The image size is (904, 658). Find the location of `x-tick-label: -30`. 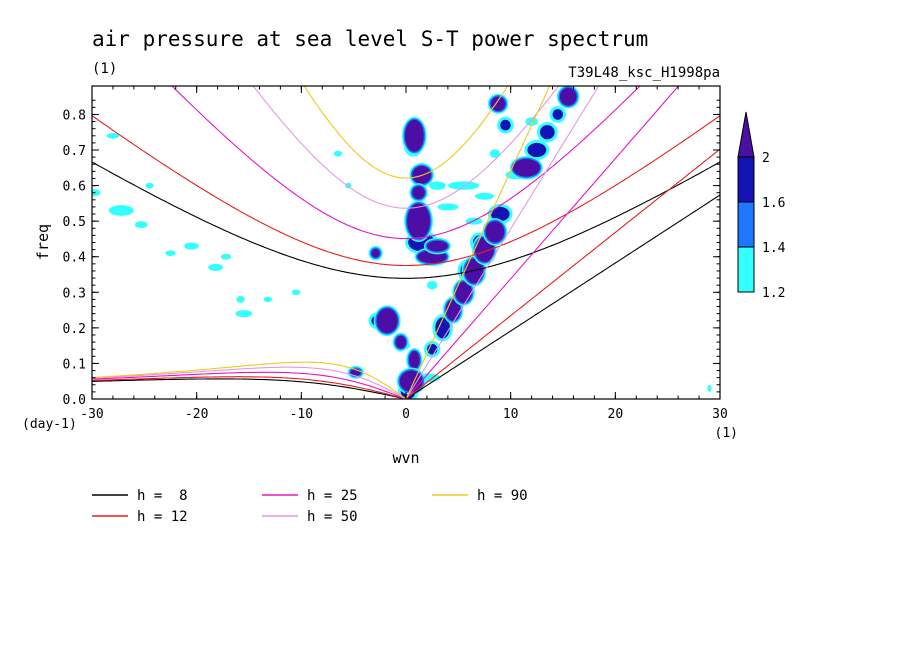

x-tick-label: -30 is located at coordinates (91, 414).